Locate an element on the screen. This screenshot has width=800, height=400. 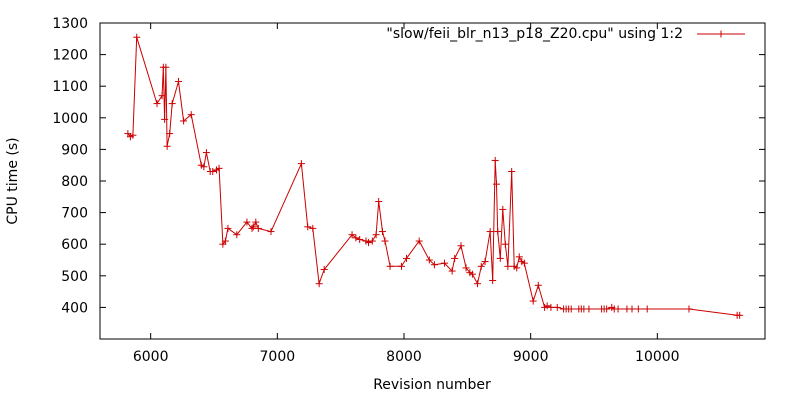
y-tick-label: 900 is located at coordinates (74, 150).